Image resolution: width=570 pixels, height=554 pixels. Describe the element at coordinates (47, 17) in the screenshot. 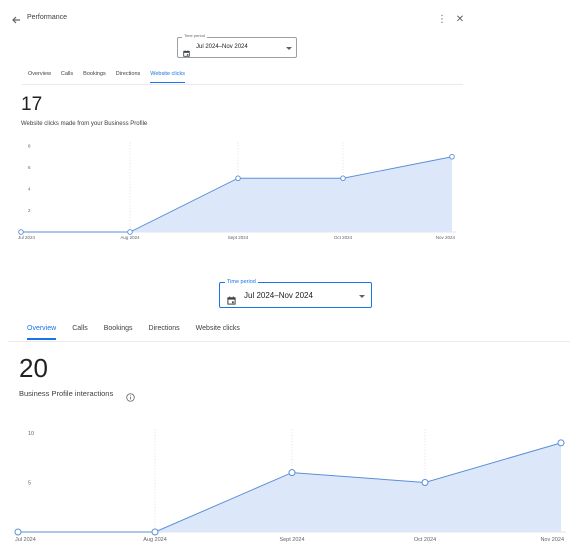

I see `page-title: Performance` at that location.